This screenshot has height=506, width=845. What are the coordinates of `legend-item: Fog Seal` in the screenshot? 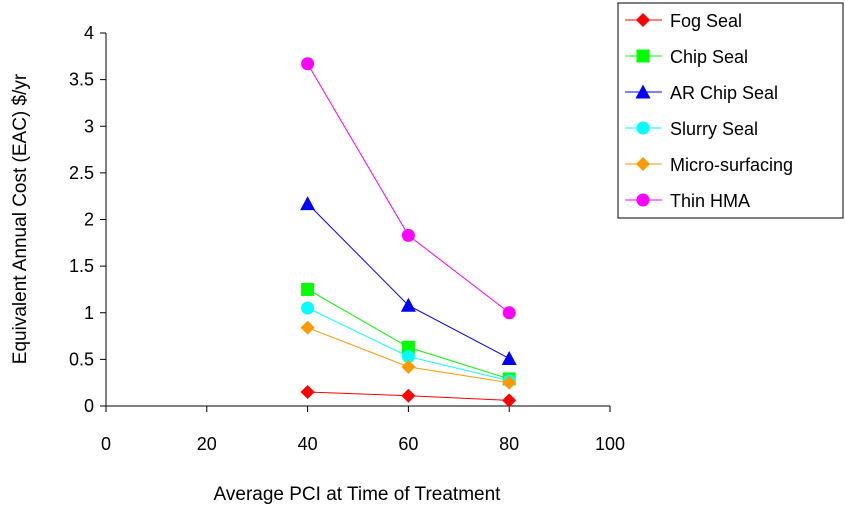 It's located at (683, 21).